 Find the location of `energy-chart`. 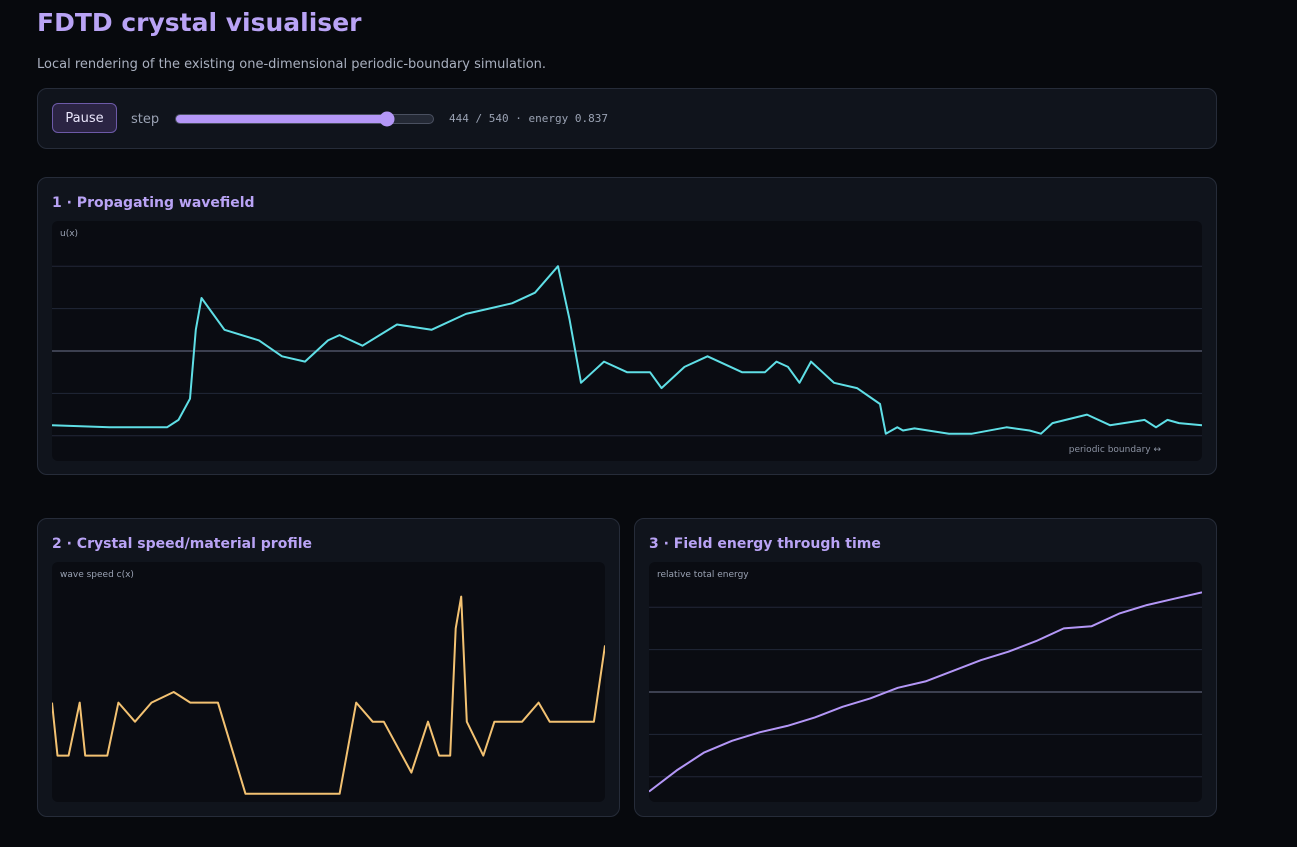

energy-chart is located at coordinates (925, 692).